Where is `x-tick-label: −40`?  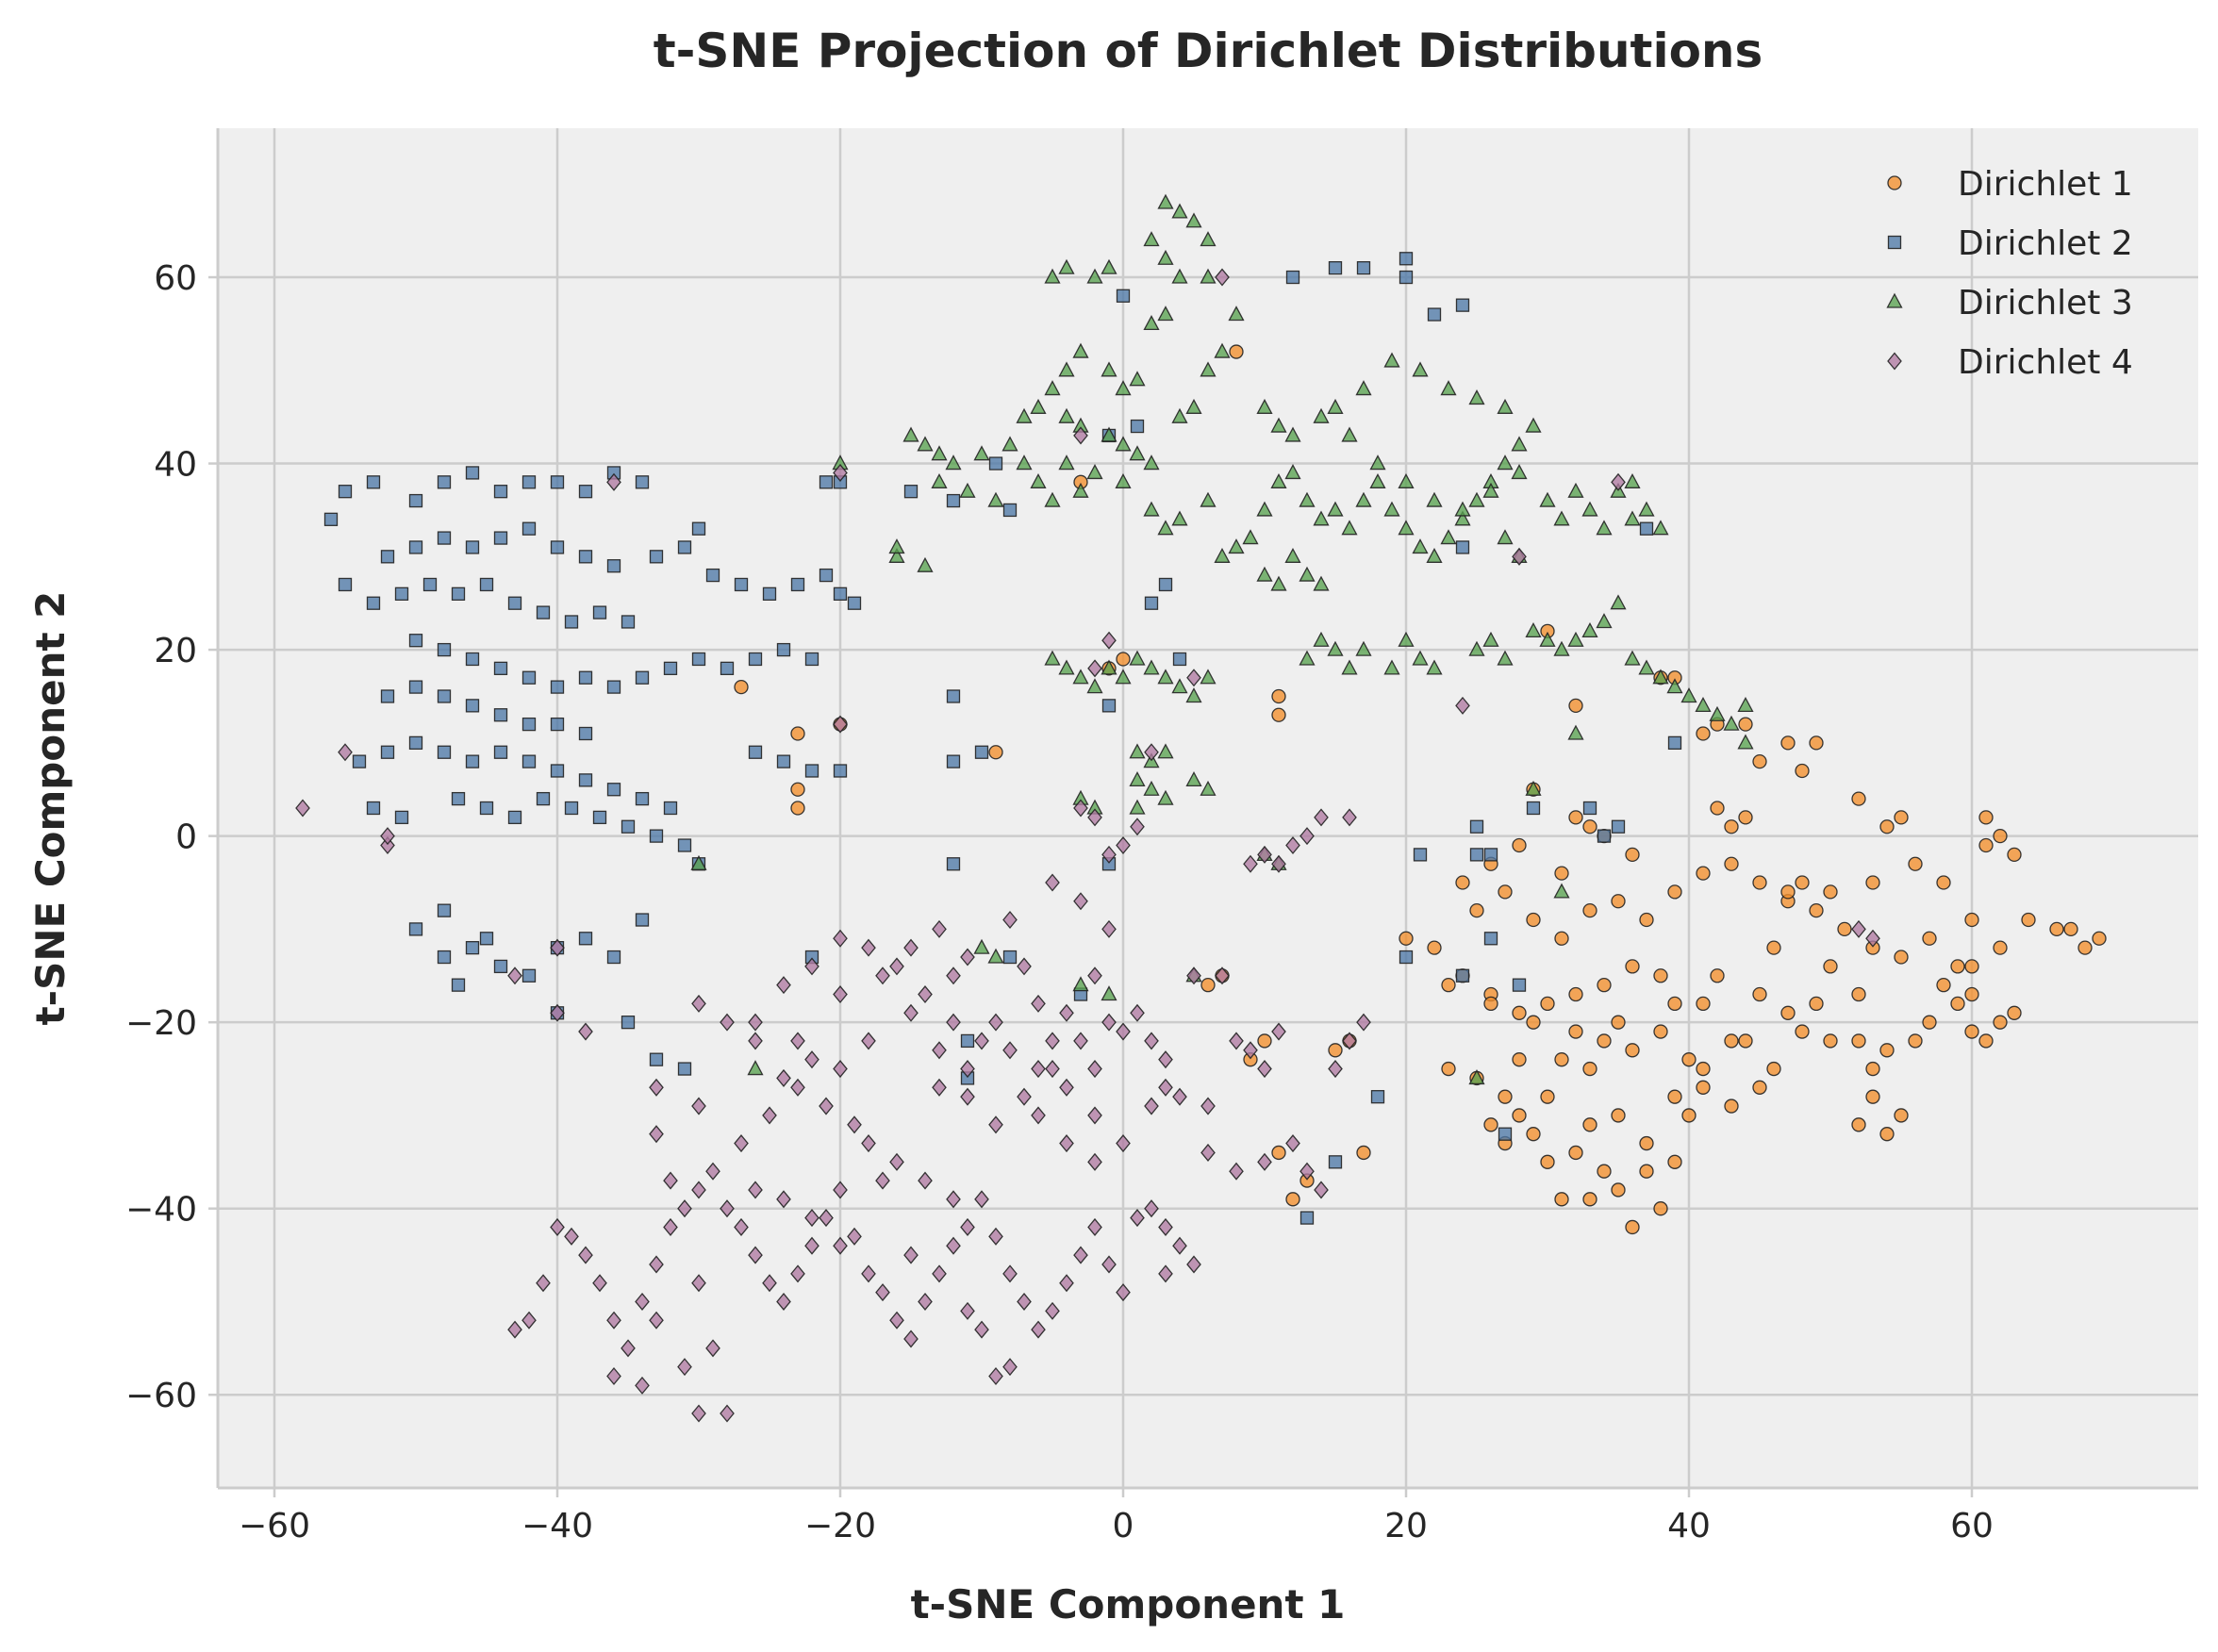 x-tick-label: −40 is located at coordinates (557, 1526).